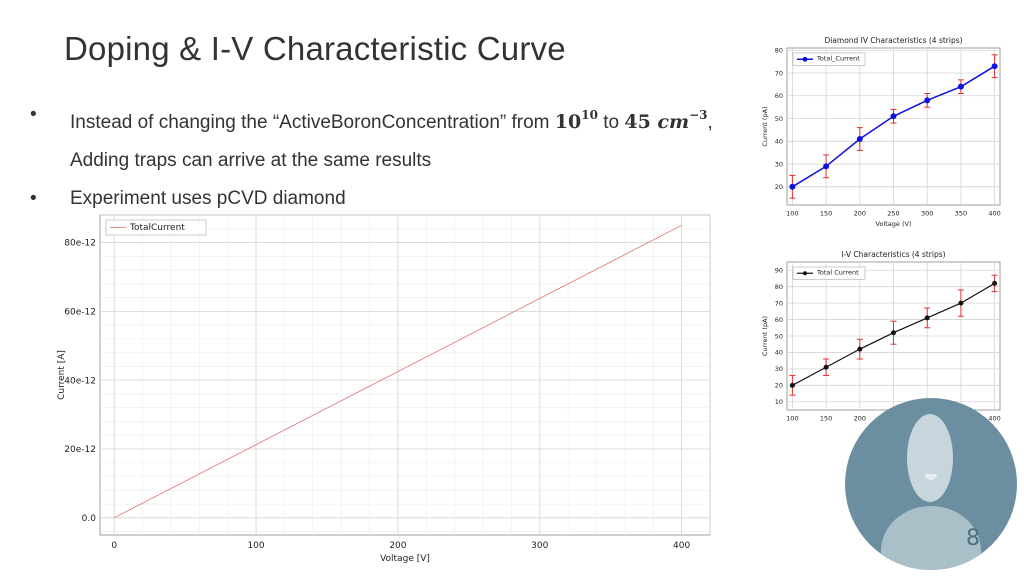 This screenshot has width=1024, height=576. I want to click on bullet1-unit-sup: −3, so click(698, 115).